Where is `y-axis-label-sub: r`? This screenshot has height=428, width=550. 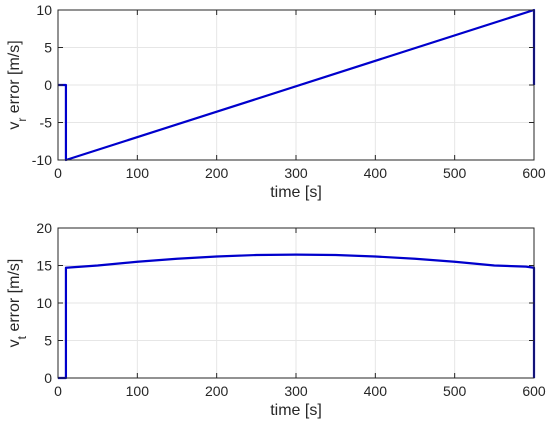 y-axis-label-sub: r is located at coordinates (22, 120).